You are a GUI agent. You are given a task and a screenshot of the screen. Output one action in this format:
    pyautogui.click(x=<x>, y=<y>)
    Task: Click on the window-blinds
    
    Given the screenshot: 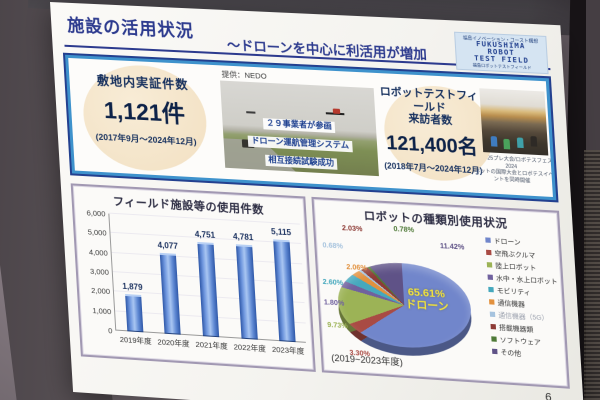 What is the action you would take?
    pyautogui.click(x=592, y=275)
    